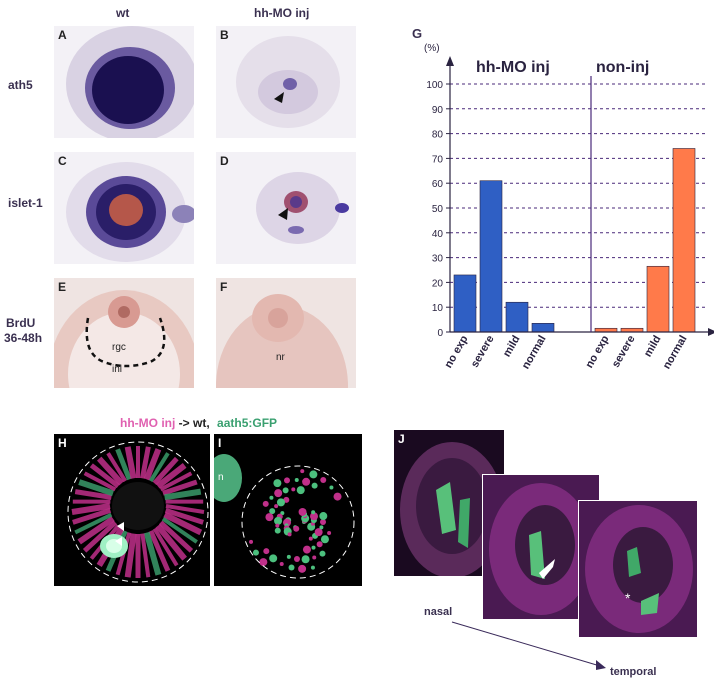 The height and width of the screenshot is (687, 714). What do you see at coordinates (220, 443) in the screenshot?
I see `panel-label-i: I` at bounding box center [220, 443].